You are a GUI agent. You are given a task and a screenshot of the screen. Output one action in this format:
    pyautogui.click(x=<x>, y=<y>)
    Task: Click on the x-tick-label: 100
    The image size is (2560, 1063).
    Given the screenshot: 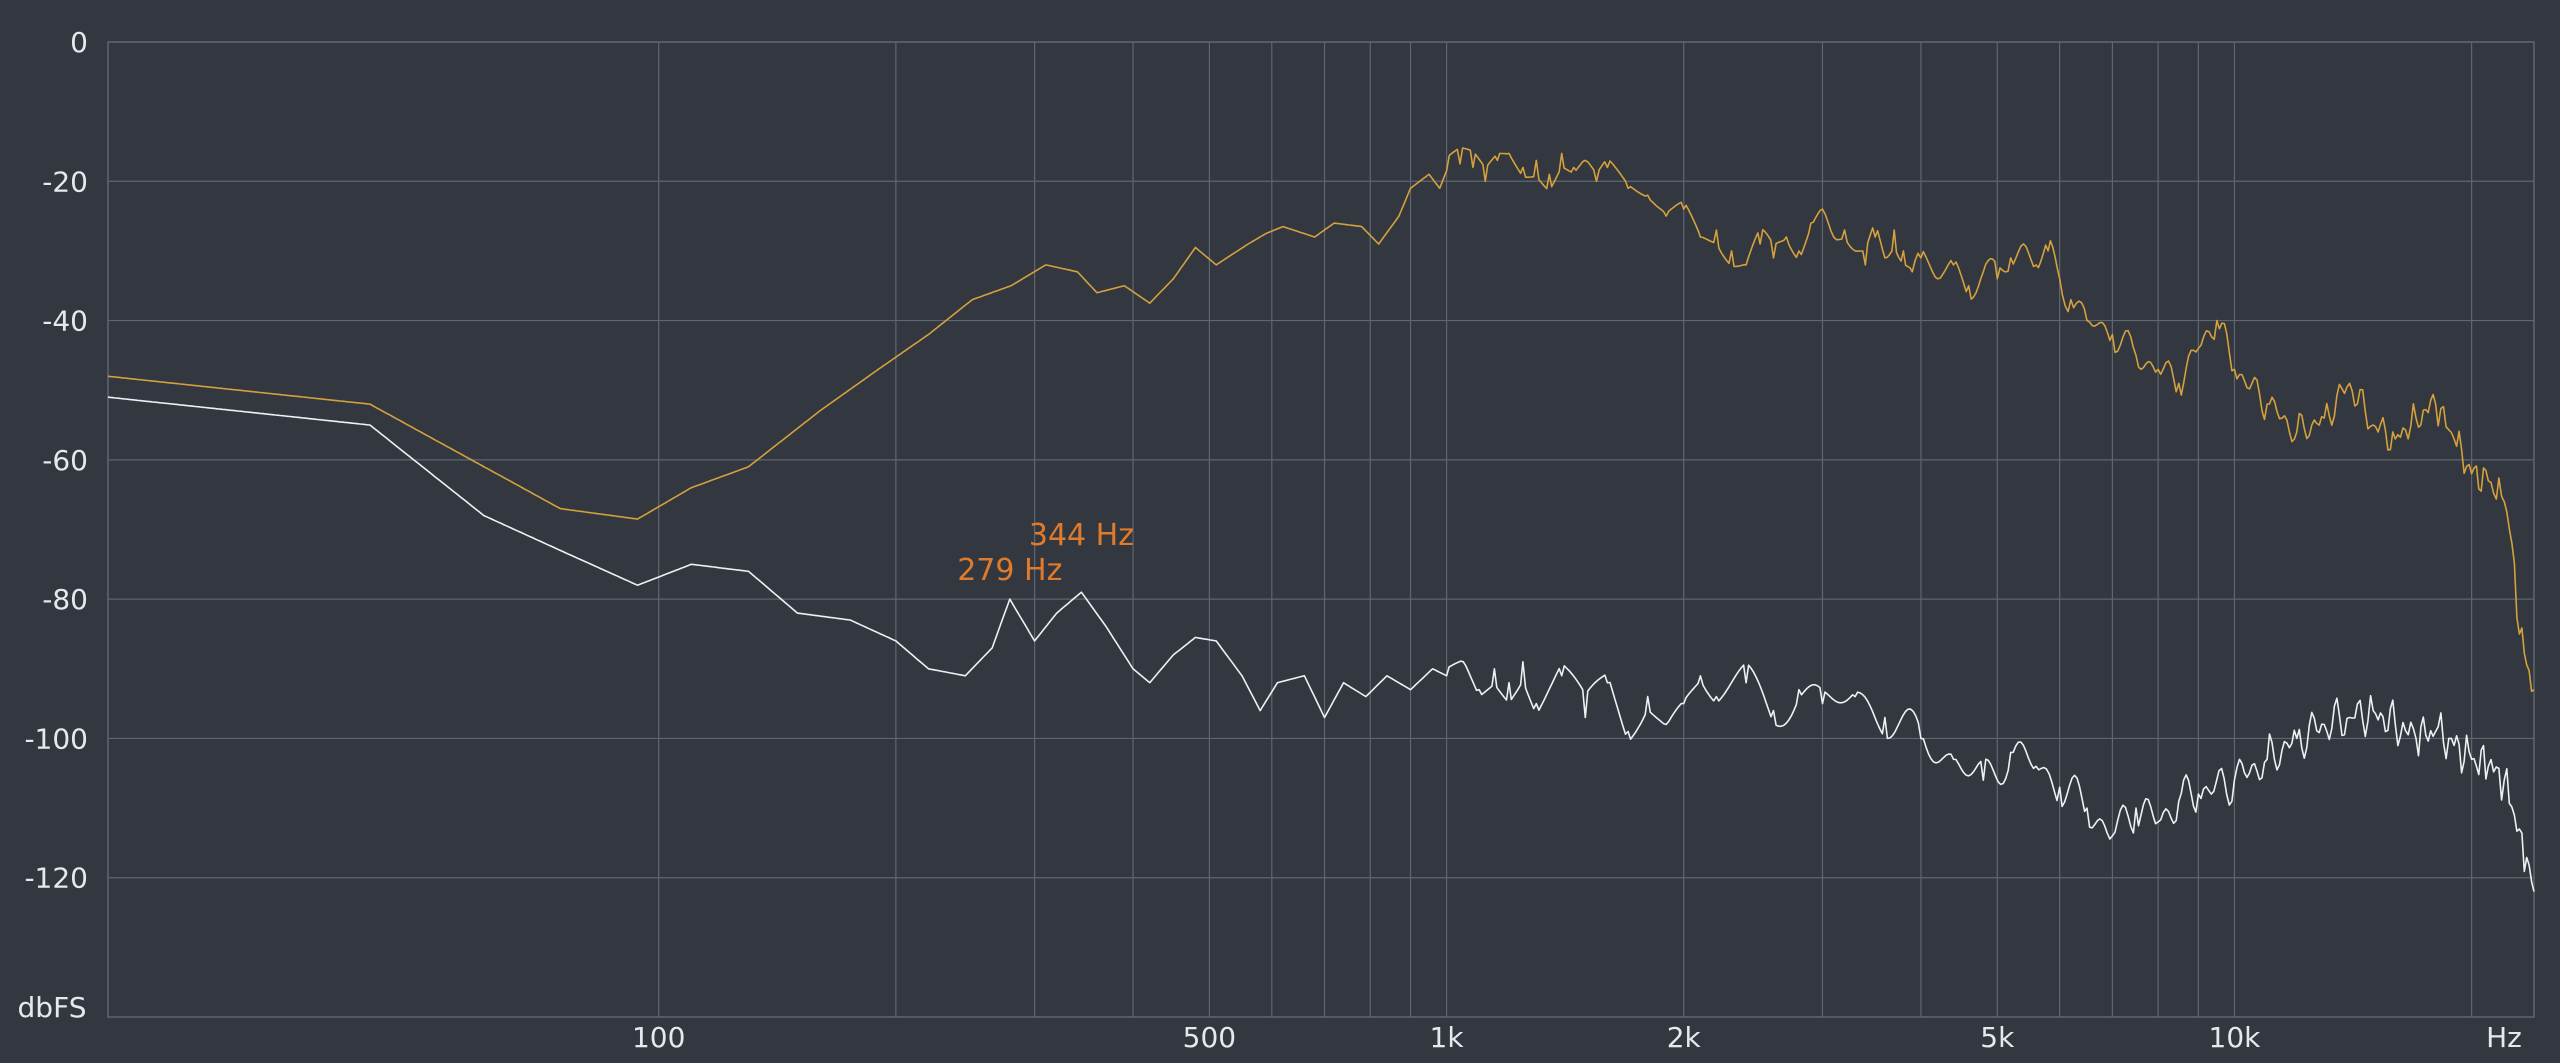 What is the action you would take?
    pyautogui.click(x=658, y=1037)
    